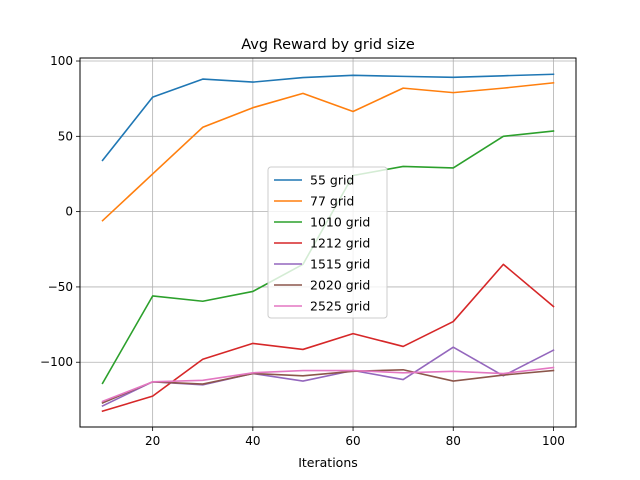  I want to click on x-tick-label: 20, so click(152, 441).